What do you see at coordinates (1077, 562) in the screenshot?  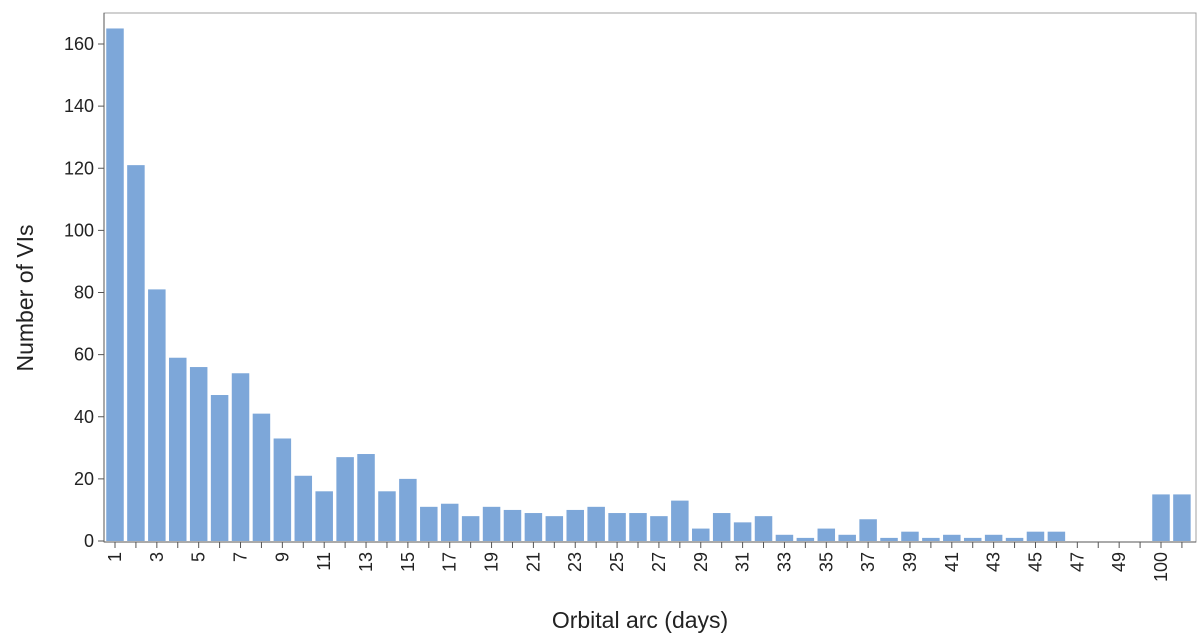 I see `x-tick-label: 47` at bounding box center [1077, 562].